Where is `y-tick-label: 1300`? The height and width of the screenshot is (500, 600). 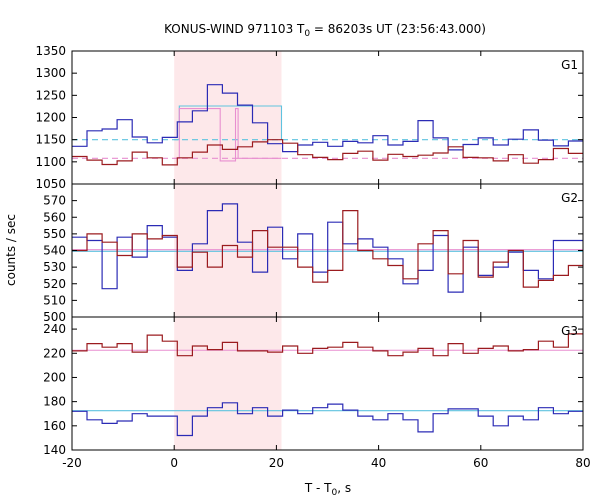 y-tick-label: 1300 is located at coordinates (50, 73).